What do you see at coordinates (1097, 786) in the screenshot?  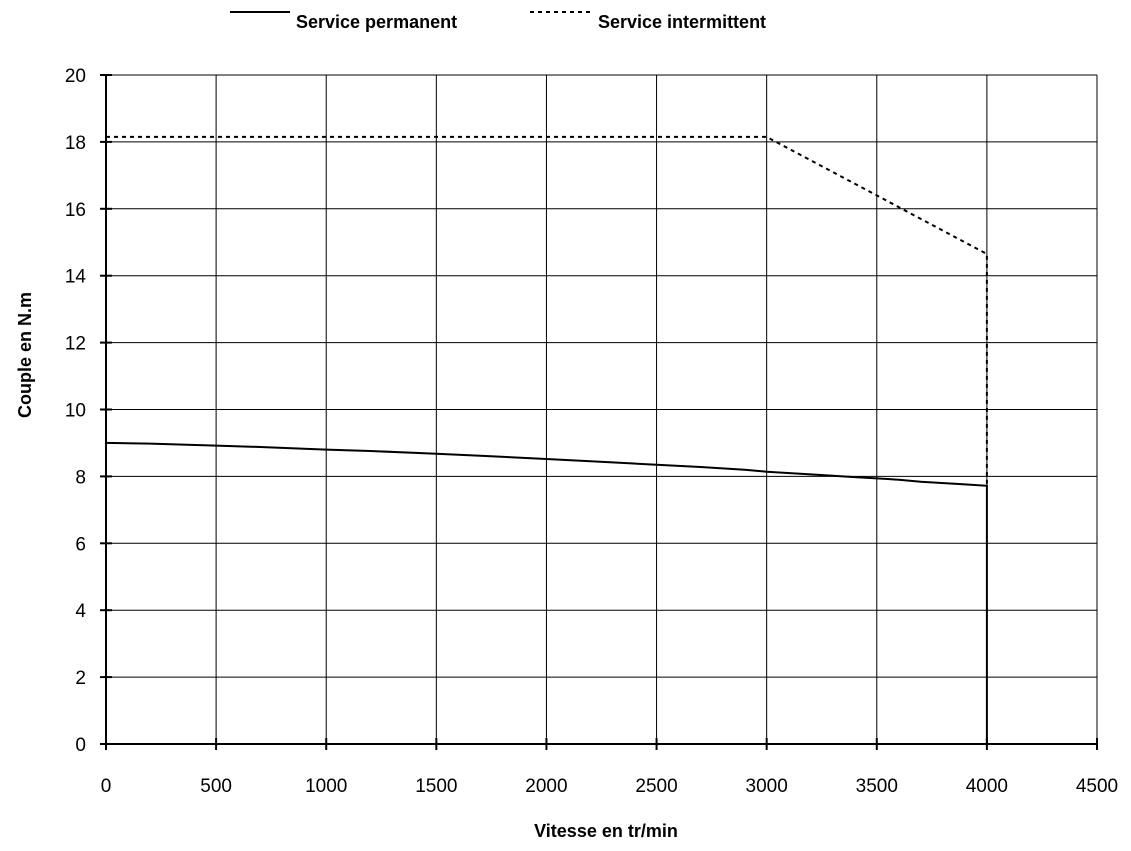 I see `x-tick-label: 4500` at bounding box center [1097, 786].